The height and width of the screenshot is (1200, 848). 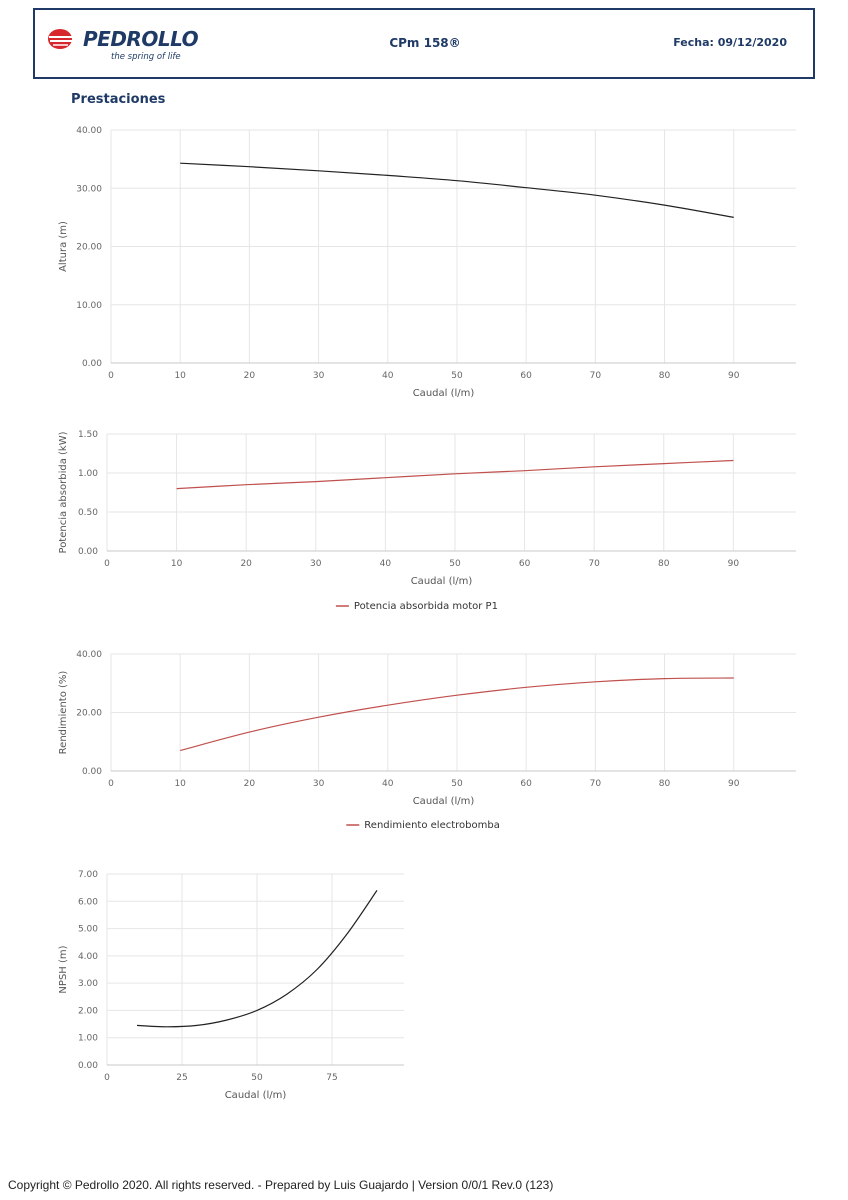 What do you see at coordinates (63, 492) in the screenshot?
I see `y-axis-label: Potencia absorbida (kW)` at bounding box center [63, 492].